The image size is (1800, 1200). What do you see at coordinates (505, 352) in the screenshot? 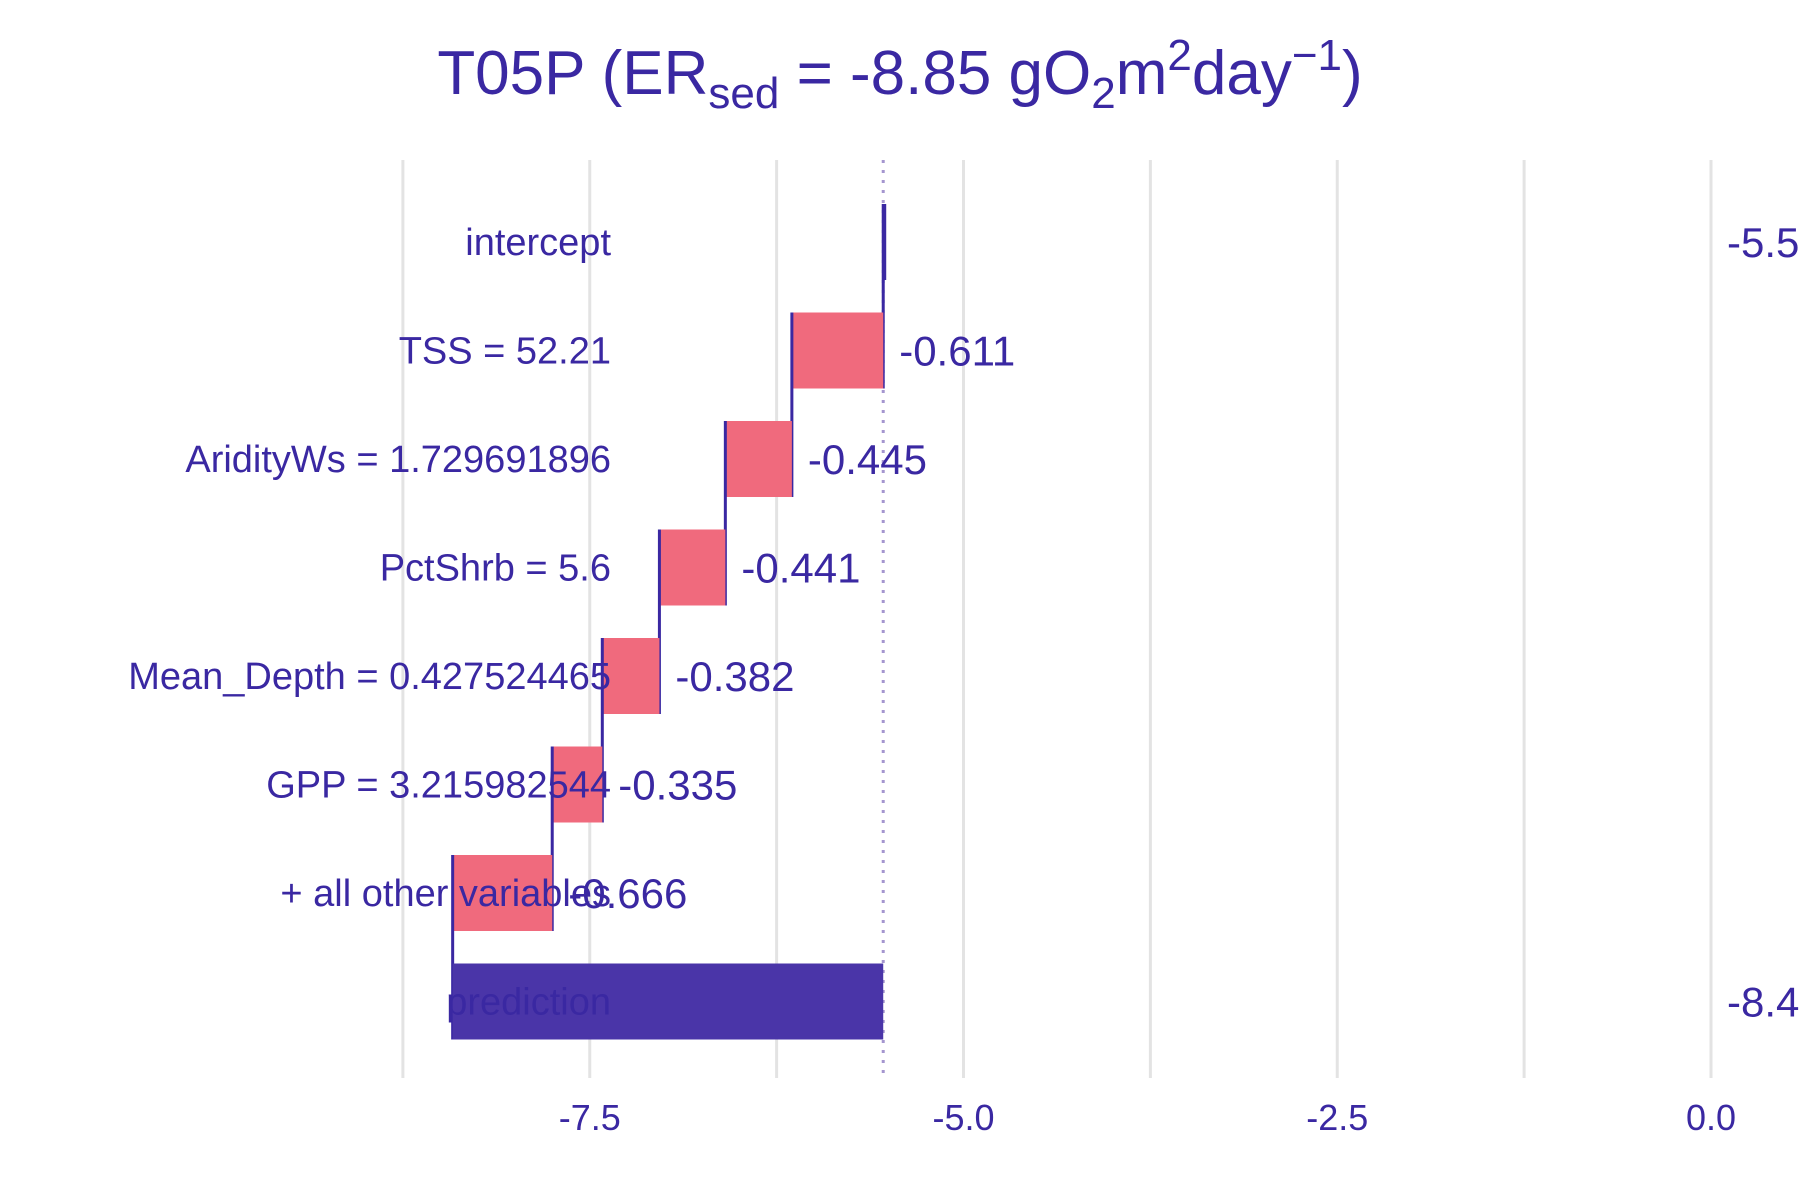
I see `category-label: TSS = 52.21` at bounding box center [505, 352].